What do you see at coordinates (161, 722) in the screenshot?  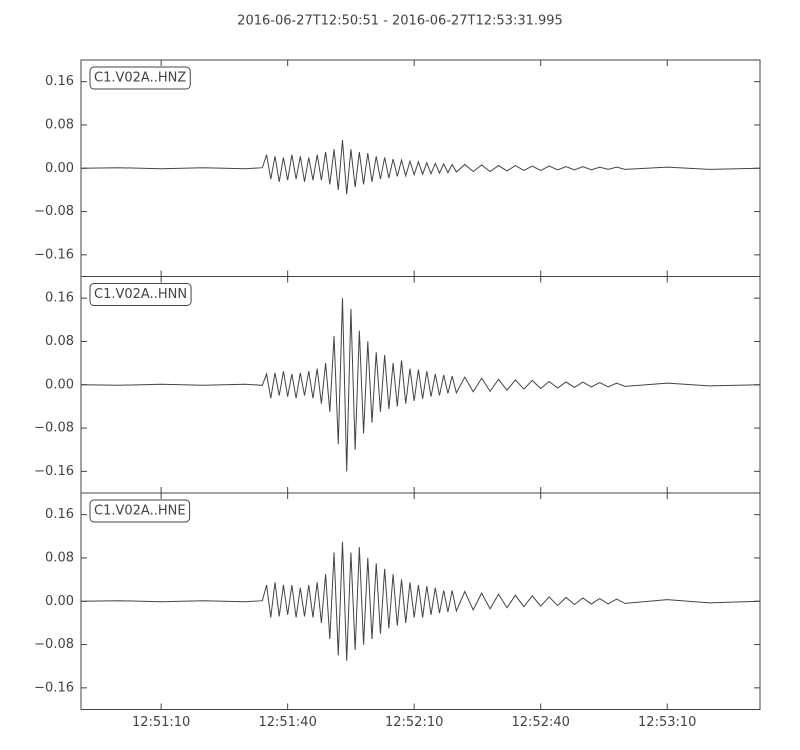 I see `x-tick-label: 12:51:10` at bounding box center [161, 722].